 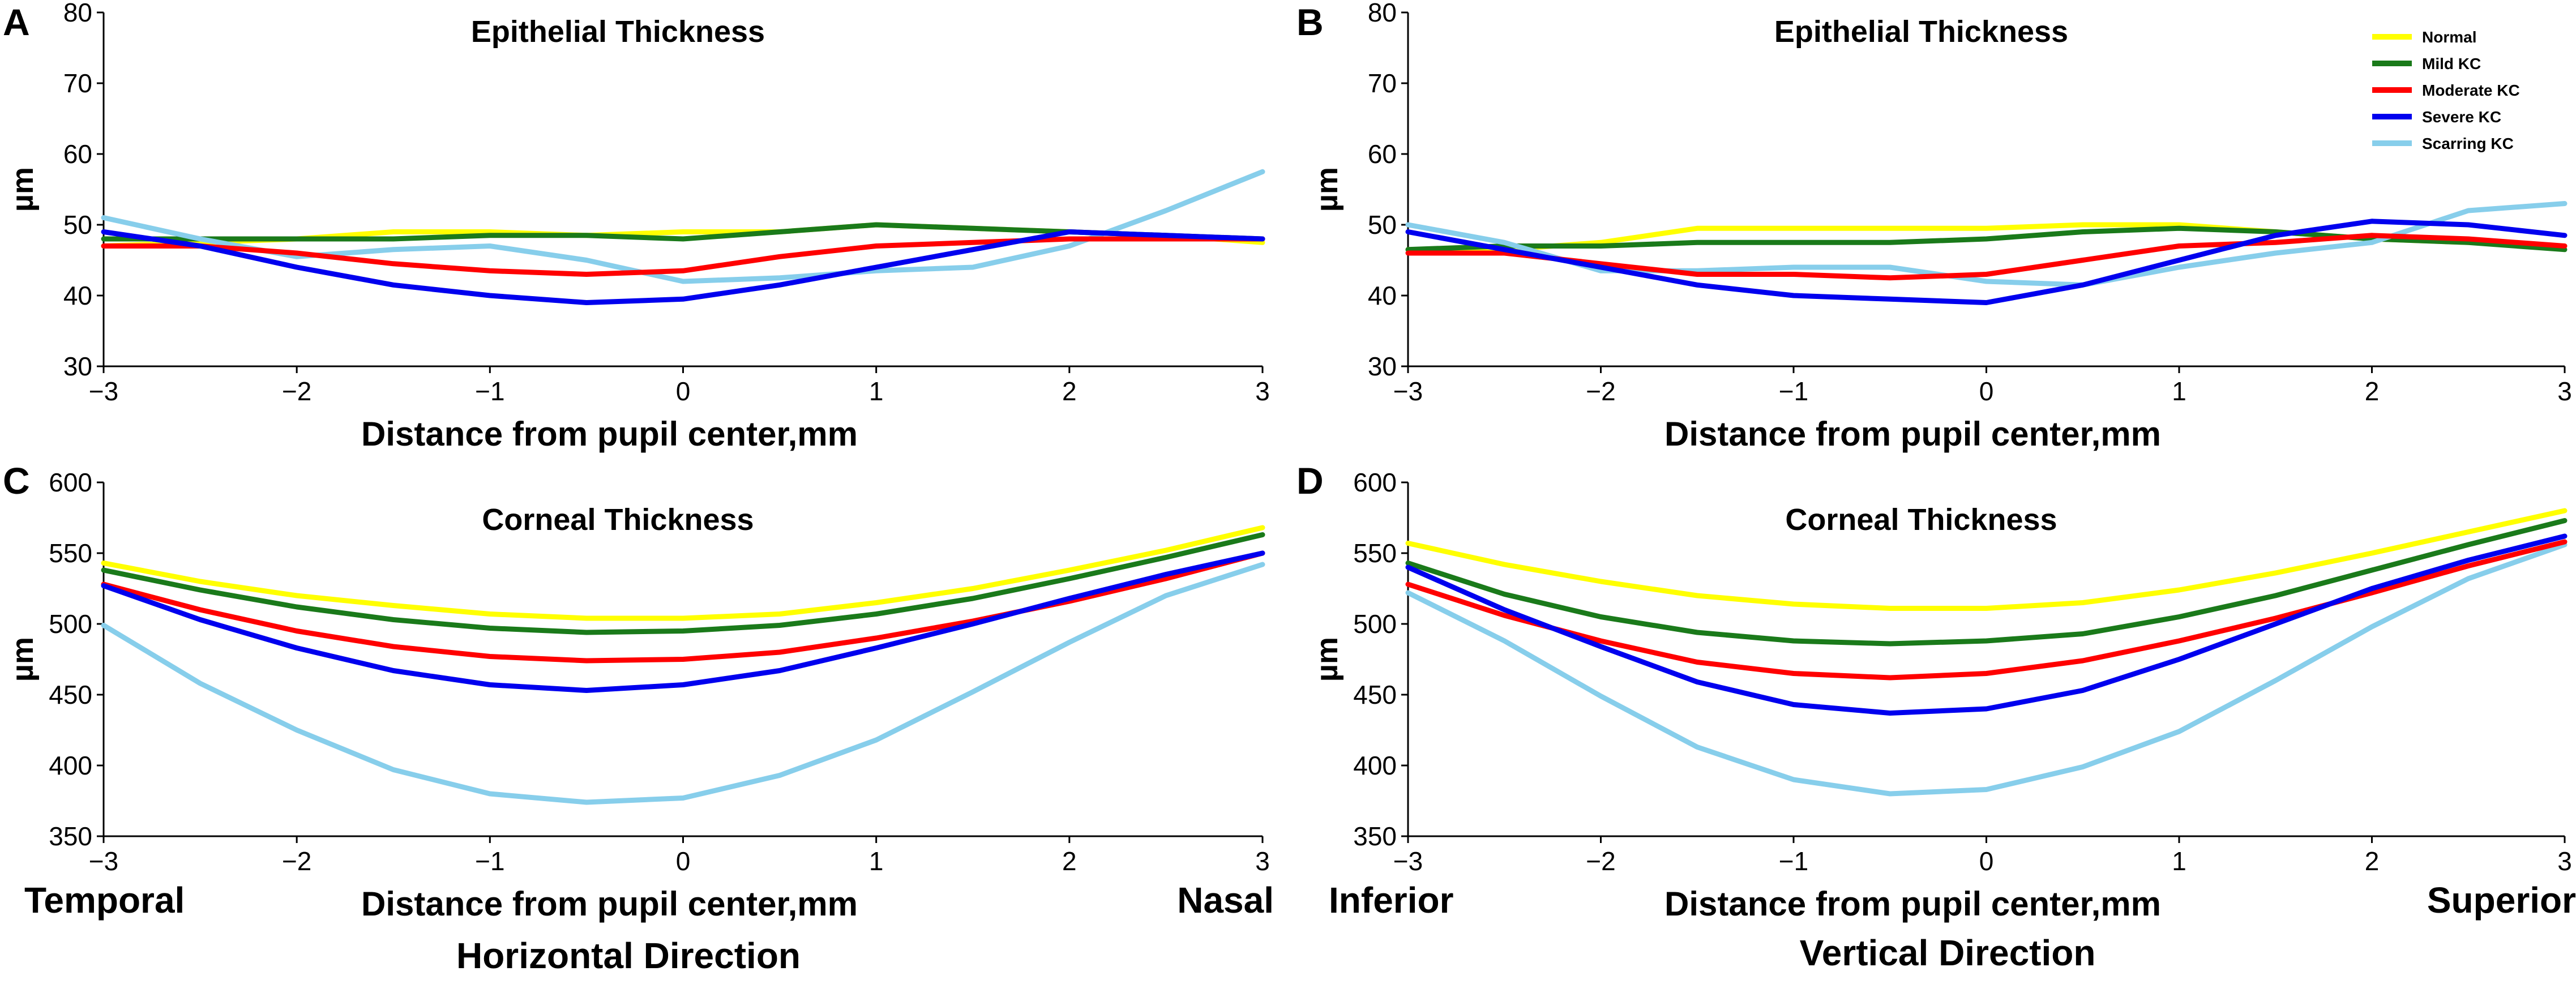 What do you see at coordinates (1310, 481) in the screenshot?
I see `panel-letter: D` at bounding box center [1310, 481].